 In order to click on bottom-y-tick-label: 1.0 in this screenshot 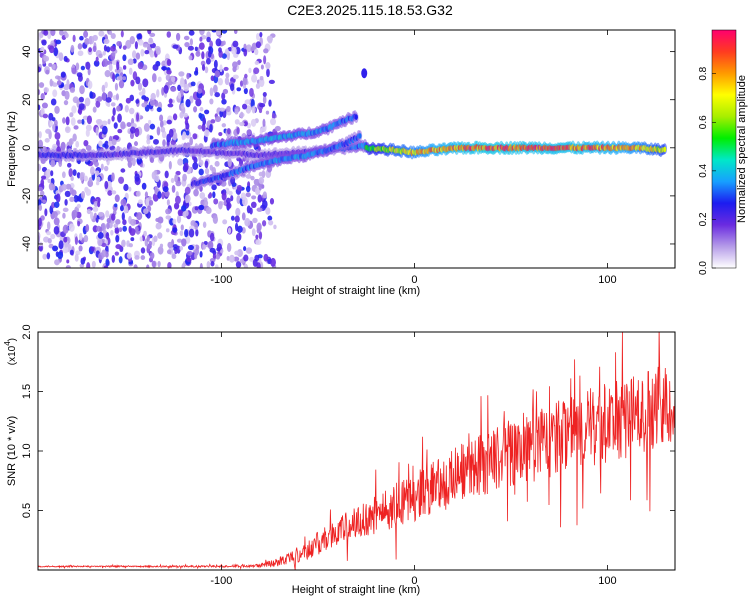, I will do `click(27, 450)`.